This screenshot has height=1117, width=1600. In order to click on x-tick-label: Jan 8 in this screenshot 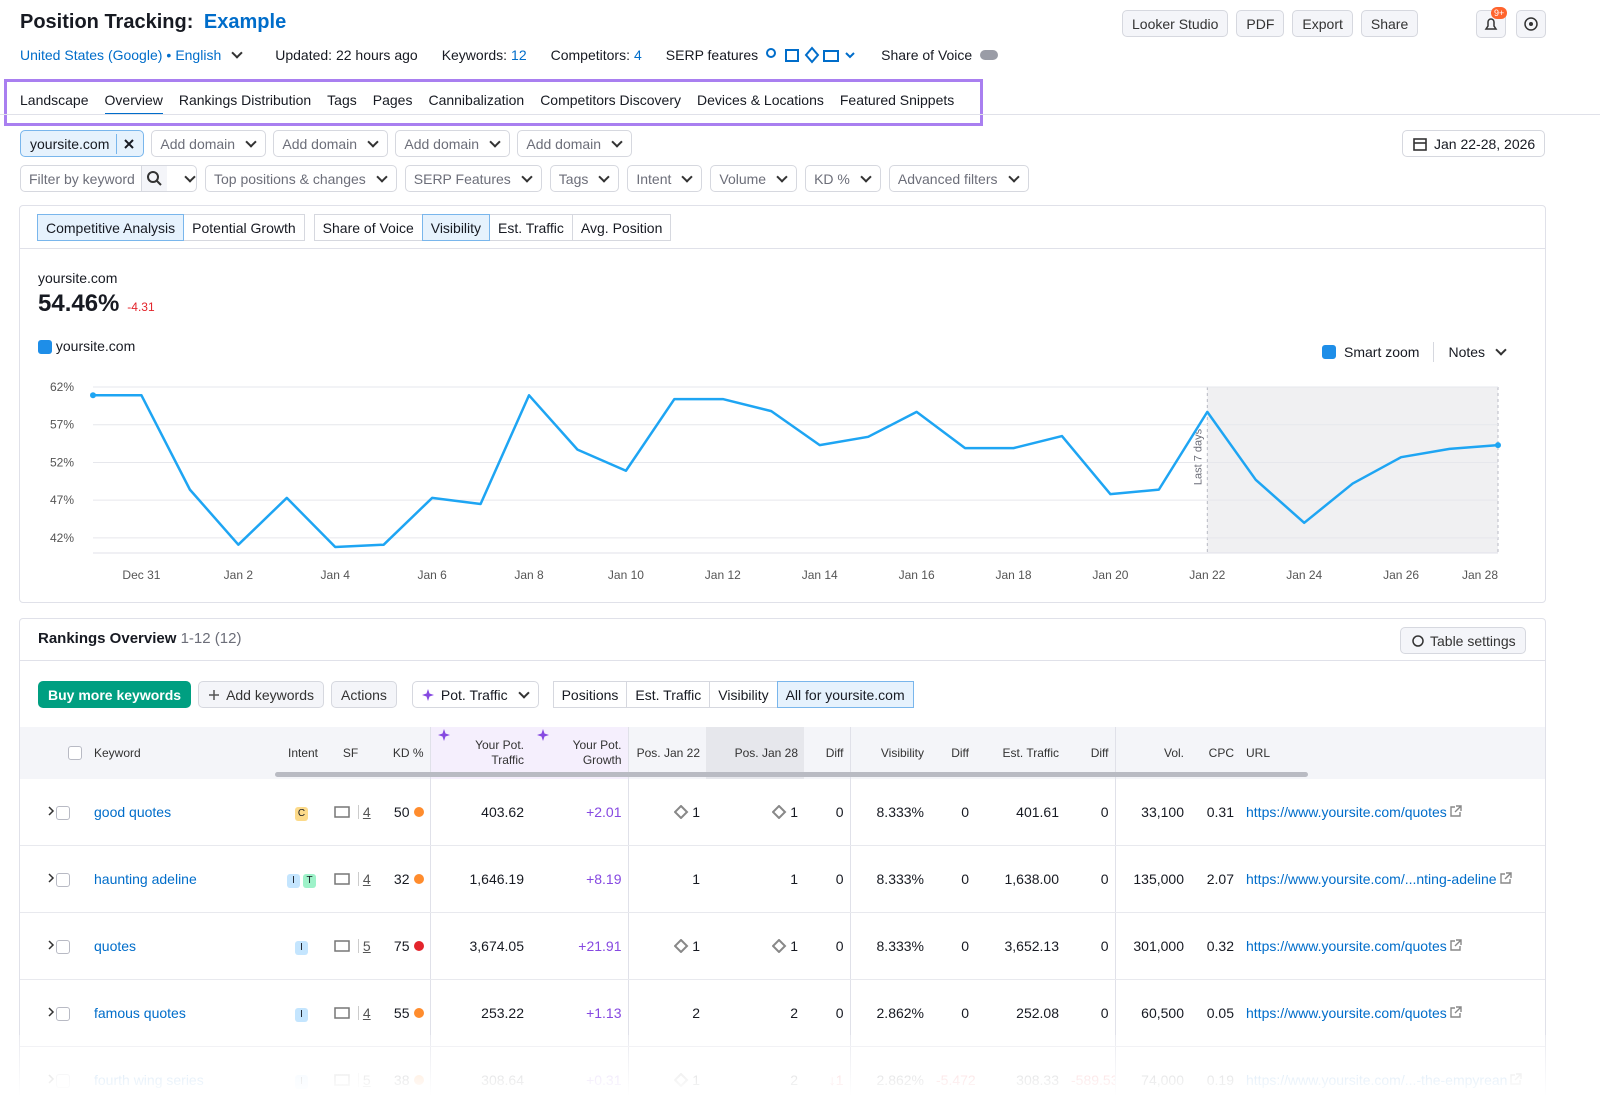, I will do `click(529, 575)`.